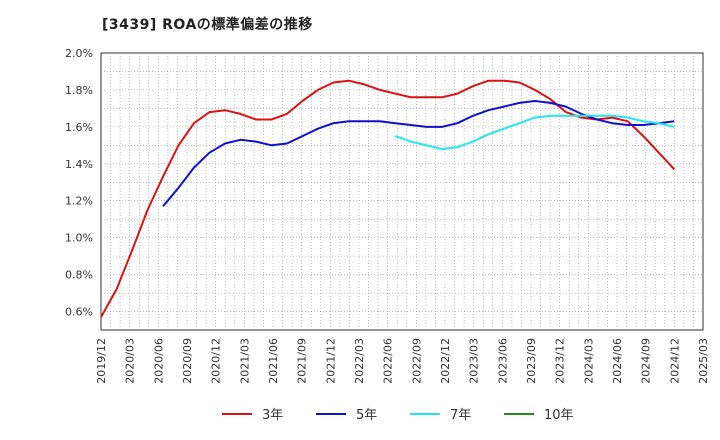 This screenshot has height=440, width=720. I want to click on x-tick-label: 2024/03, so click(588, 361).